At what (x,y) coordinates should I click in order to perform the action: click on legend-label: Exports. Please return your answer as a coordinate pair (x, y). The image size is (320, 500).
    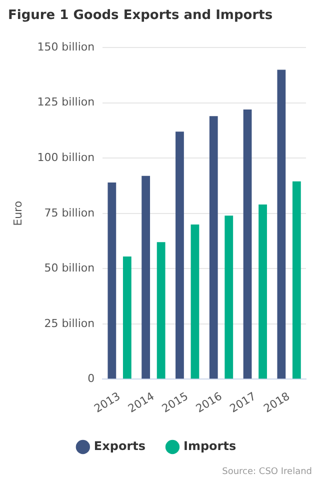
    Looking at the image, I should click on (120, 446).